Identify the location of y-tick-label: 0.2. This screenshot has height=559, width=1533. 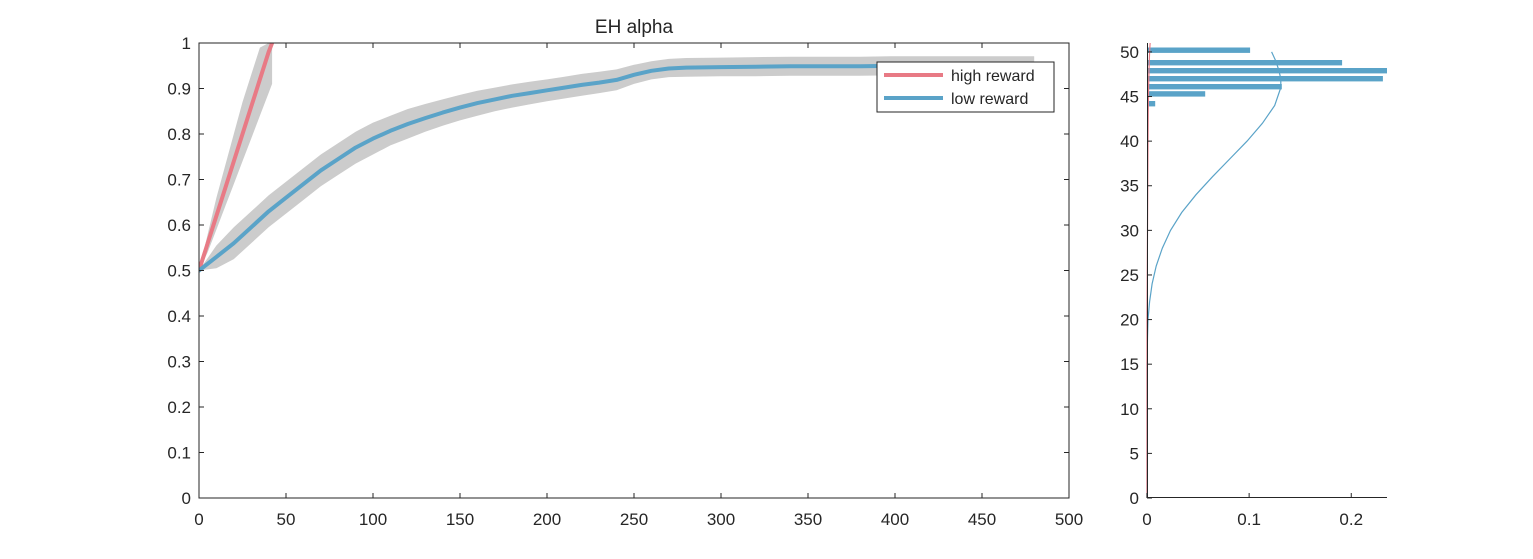
(179, 407).